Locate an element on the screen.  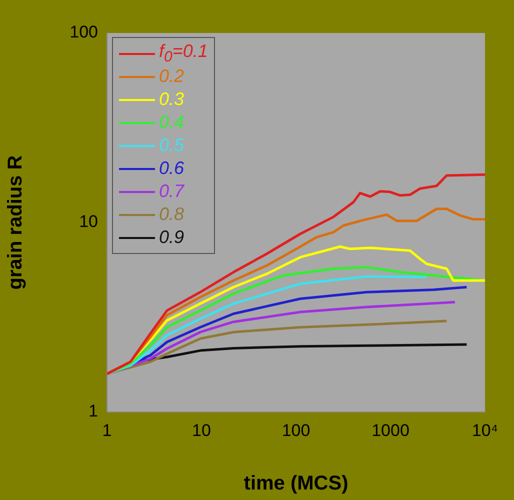
legend-label: 0.3 is located at coordinates (171, 99).